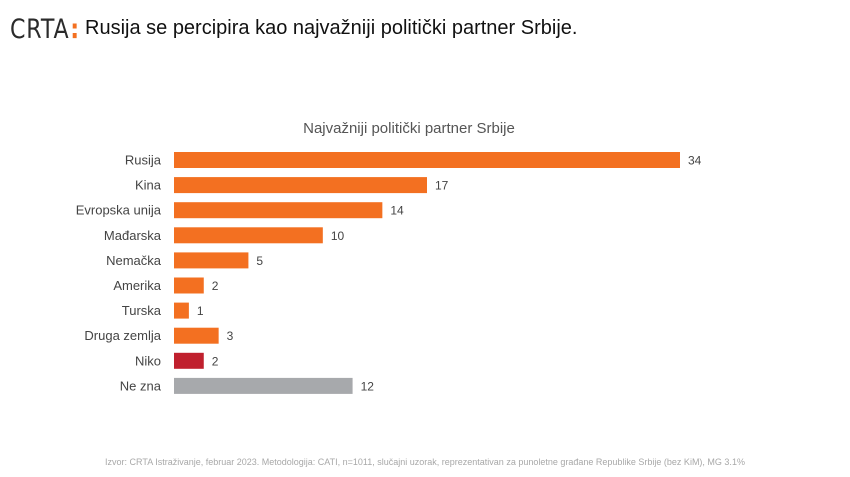 Image resolution: width=850 pixels, height=477 pixels. What do you see at coordinates (230, 336) in the screenshot?
I see `value-label: 3` at bounding box center [230, 336].